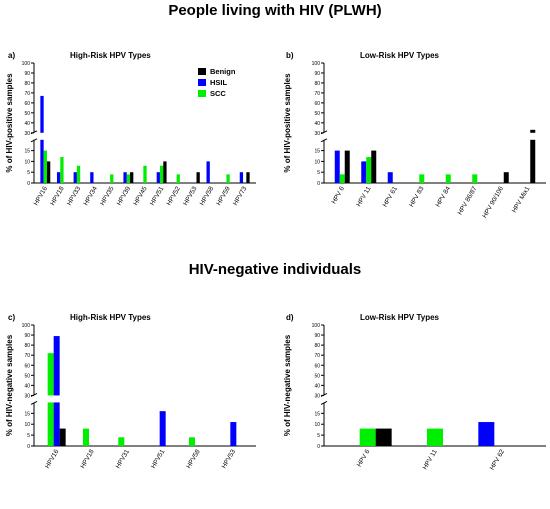  Describe the element at coordinates (202, 82) in the screenshot. I see `legend-swatch-hsil` at that location.